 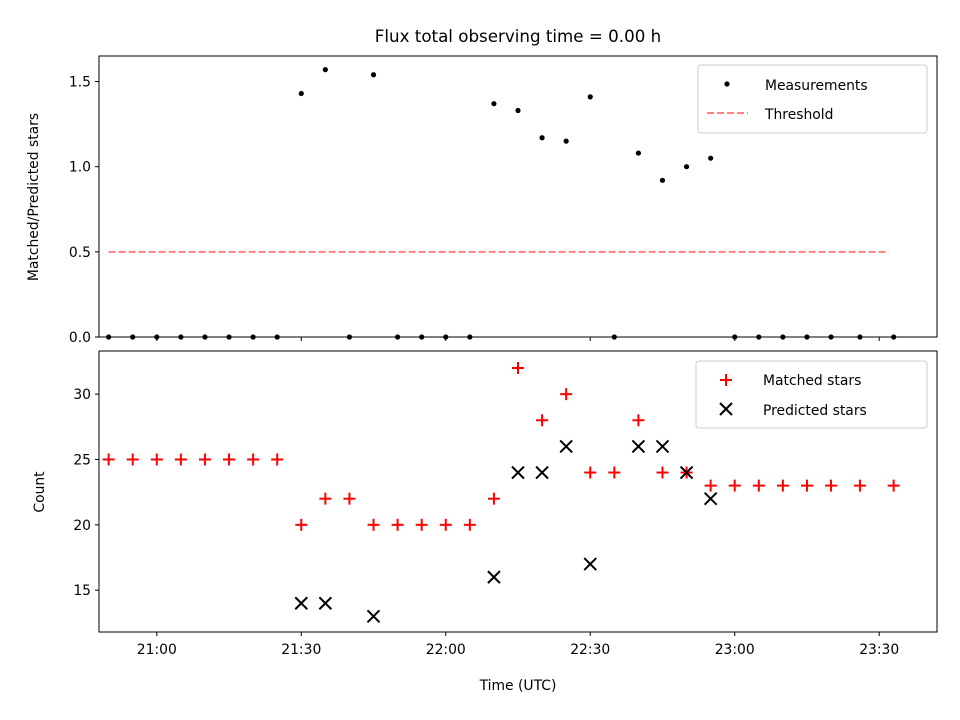 What do you see at coordinates (735, 650) in the screenshot?
I see `x-tick-label: 23:00` at bounding box center [735, 650].